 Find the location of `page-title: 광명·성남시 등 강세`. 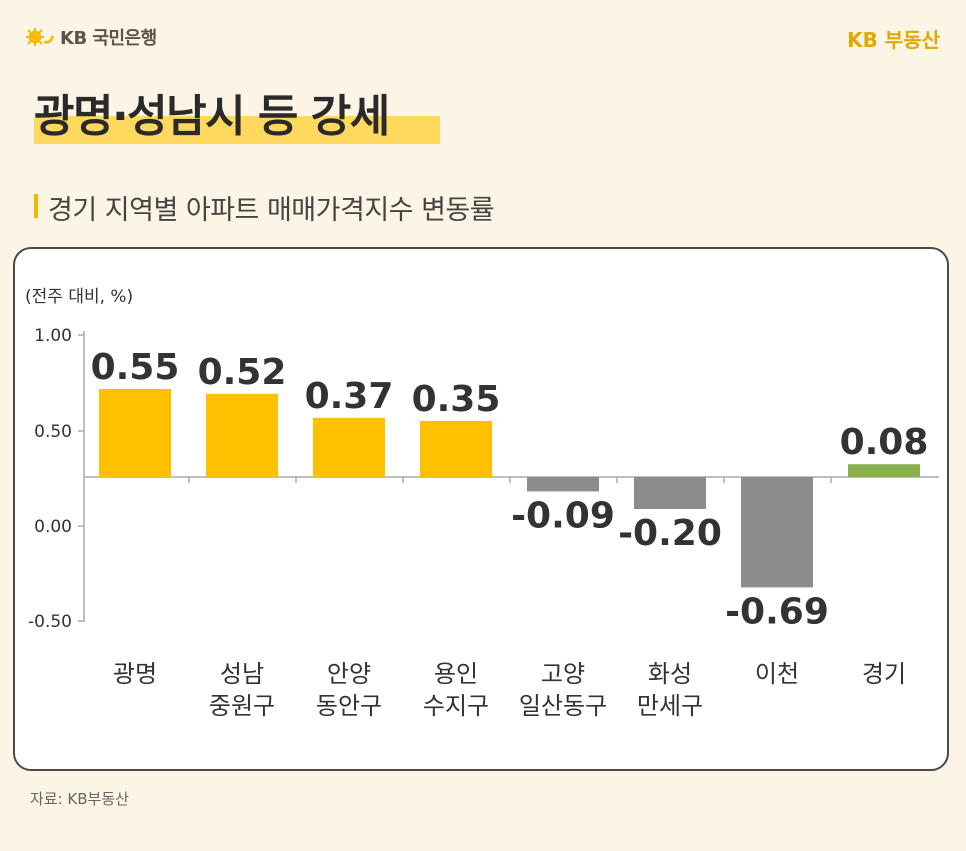

page-title: 광명·성남시 등 강세 is located at coordinates (212, 116).